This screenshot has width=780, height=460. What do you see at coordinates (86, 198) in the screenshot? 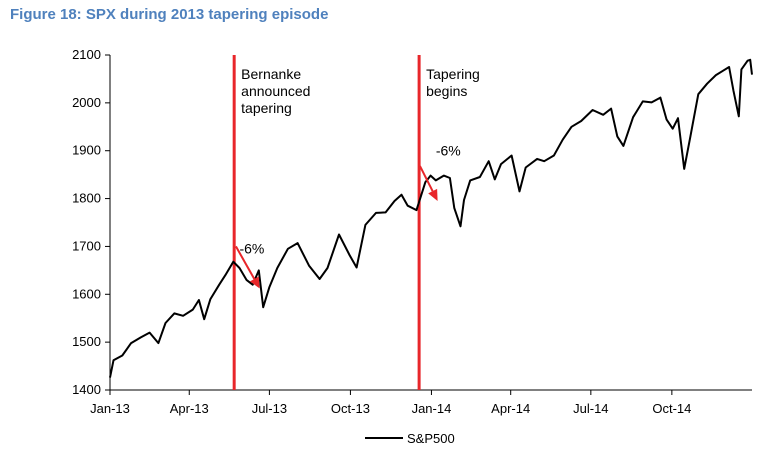
I see `y-tick-label: 1800` at bounding box center [86, 198].